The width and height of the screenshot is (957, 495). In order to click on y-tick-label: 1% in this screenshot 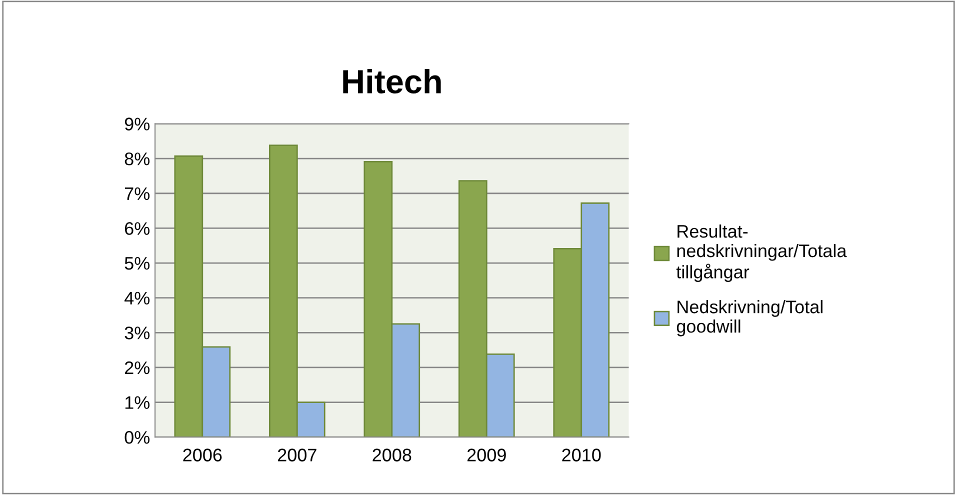, I will do `click(137, 402)`.